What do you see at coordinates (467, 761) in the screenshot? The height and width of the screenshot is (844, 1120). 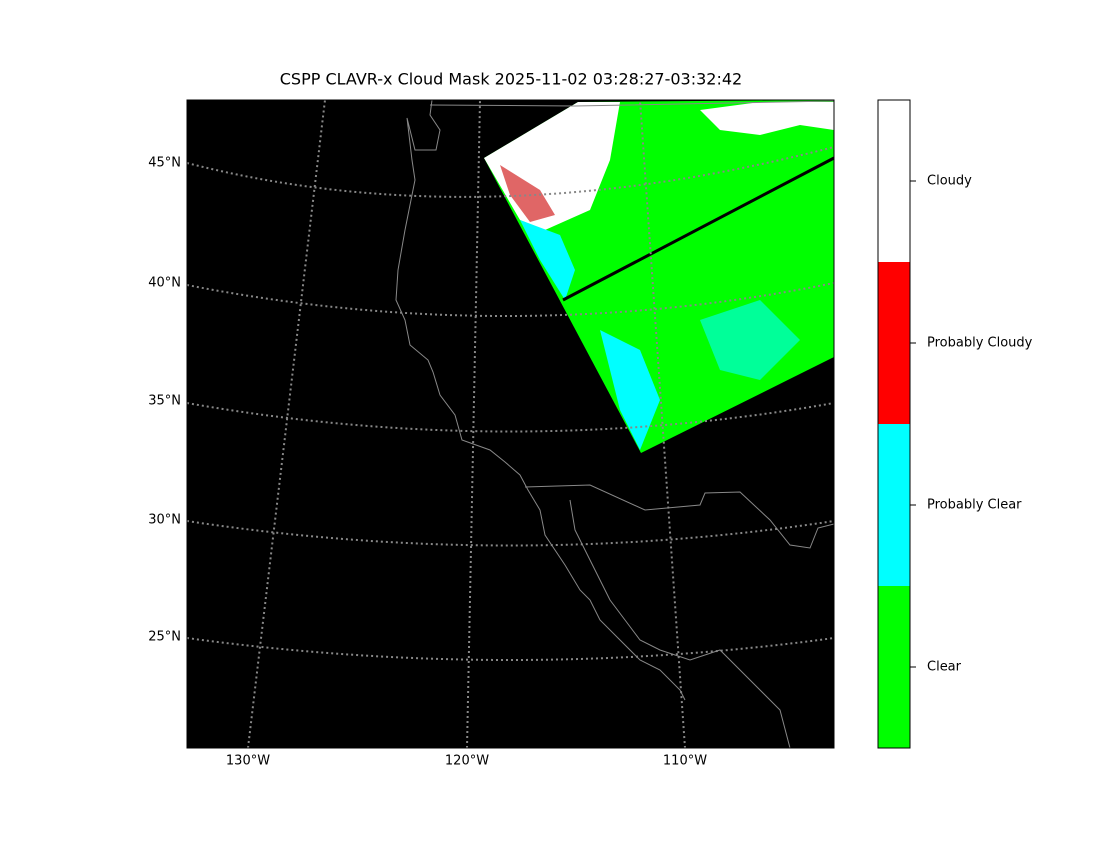 I see `longitude-label: 120°W` at bounding box center [467, 761].